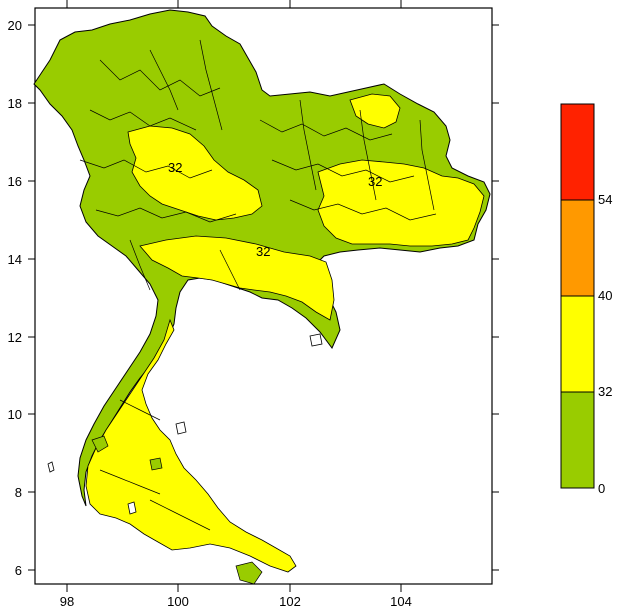  Describe the element at coordinates (15, 103) in the screenshot. I see `y-tick-18: 18` at that location.